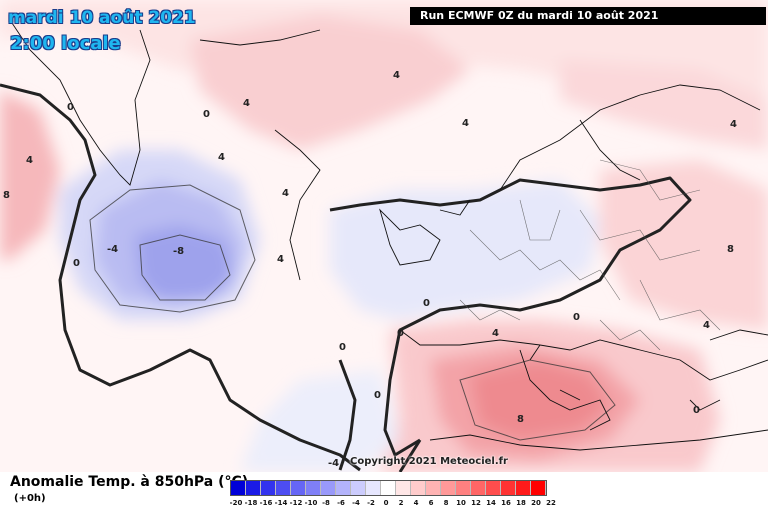 Image resolution: width=768 pixels, height=512 pixels. I want to click on scale-label: -2, so click(371, 503).